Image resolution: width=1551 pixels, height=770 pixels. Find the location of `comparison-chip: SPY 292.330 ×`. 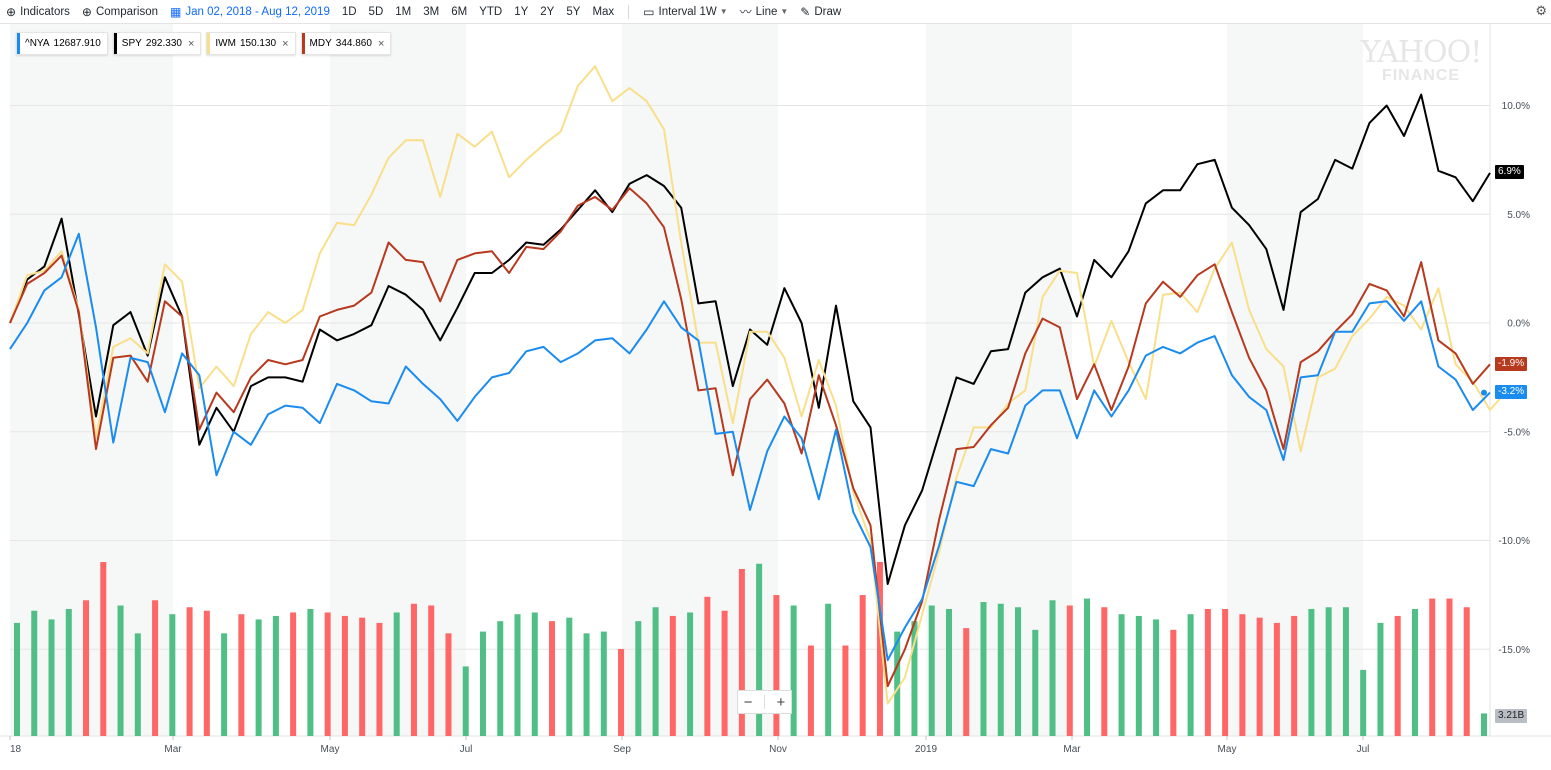

comparison-chip: SPY 292.330 × is located at coordinates (157, 43).